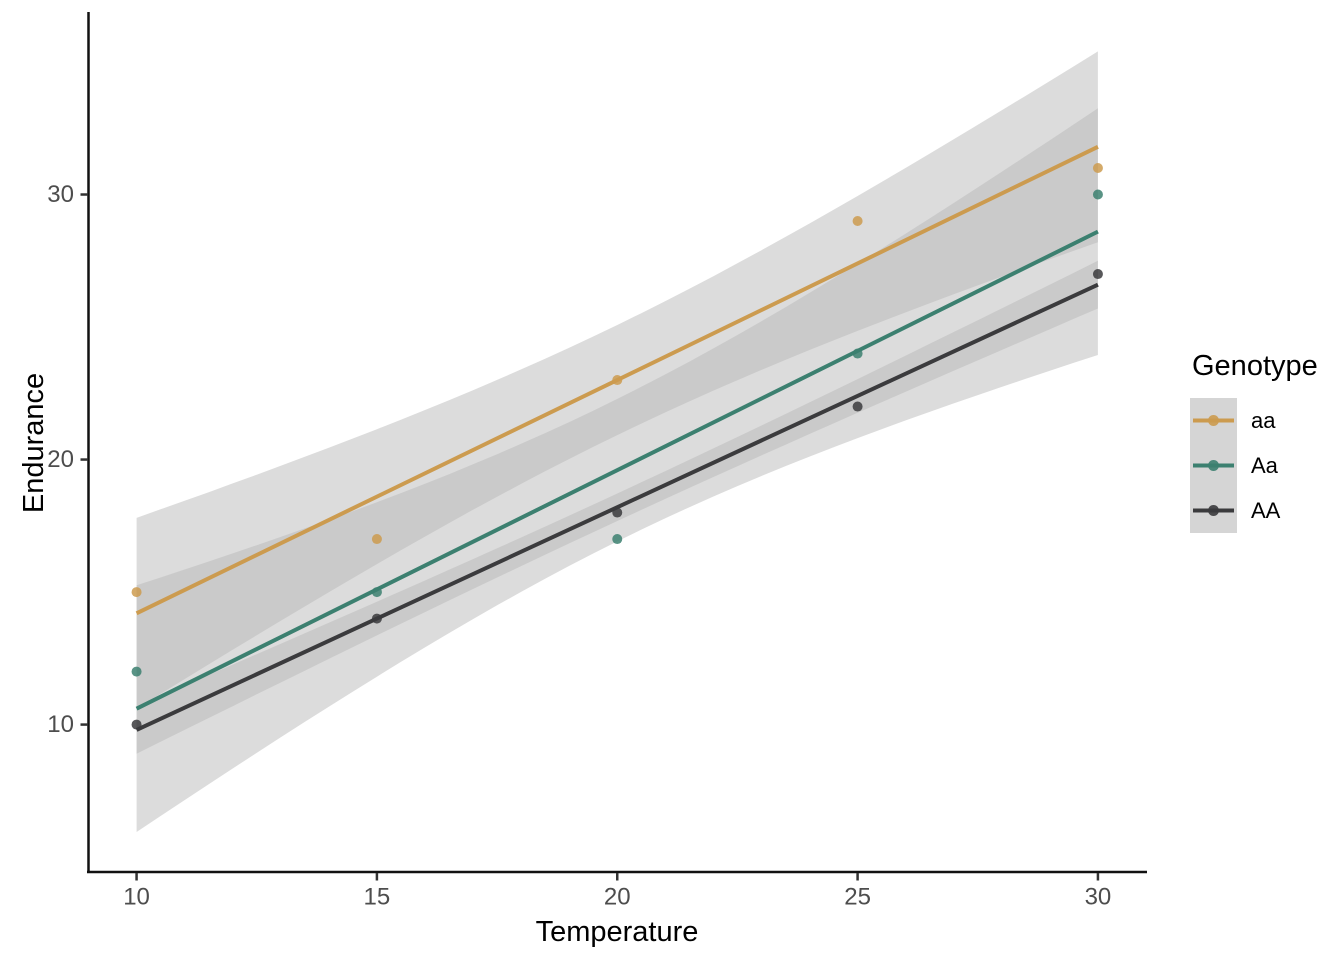  I want to click on legend-key-glyph-aa, so click(1213, 420).